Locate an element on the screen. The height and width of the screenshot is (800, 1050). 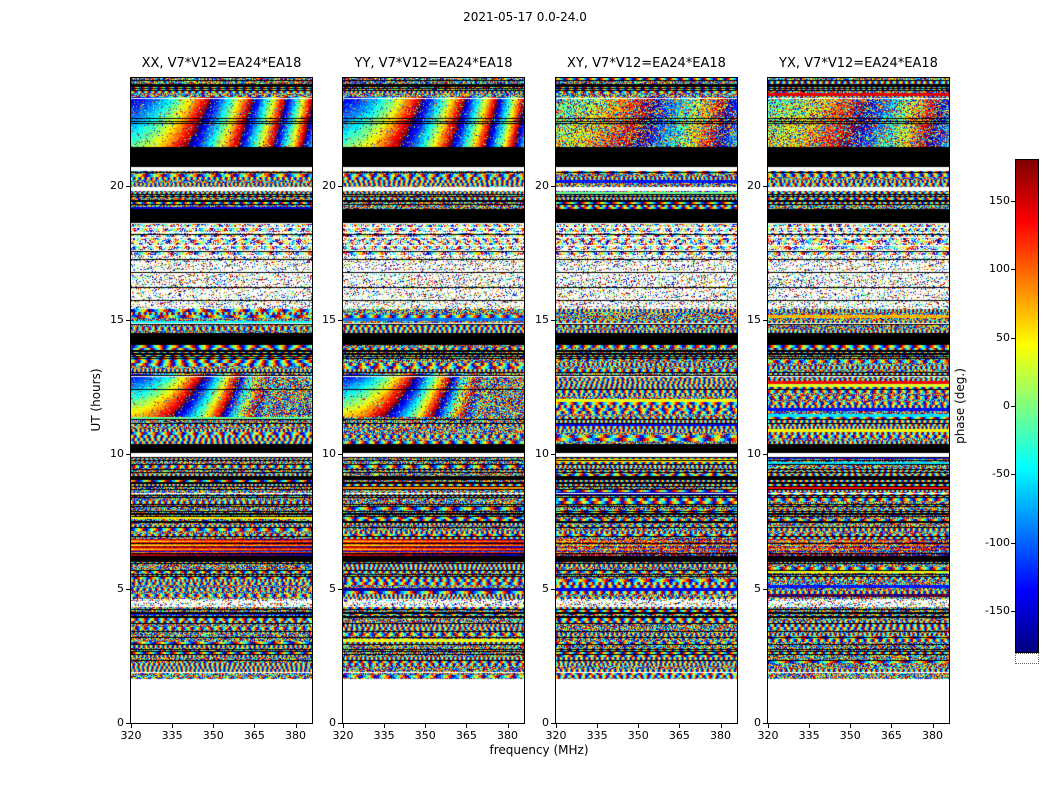
heatmap-canvas-xx is located at coordinates (221, 400).